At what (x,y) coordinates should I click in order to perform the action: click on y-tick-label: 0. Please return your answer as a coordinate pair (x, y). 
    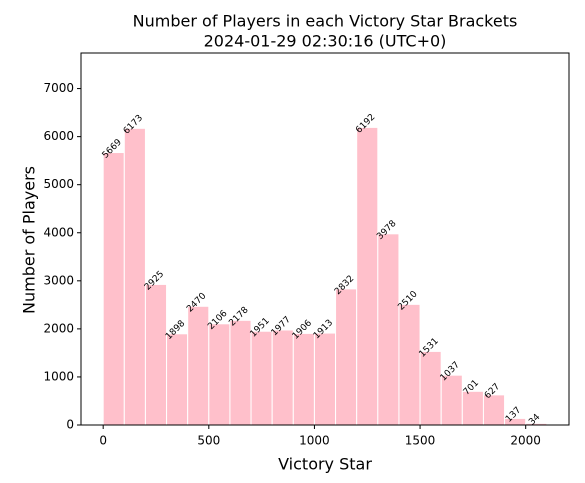
    Looking at the image, I should click on (70, 425).